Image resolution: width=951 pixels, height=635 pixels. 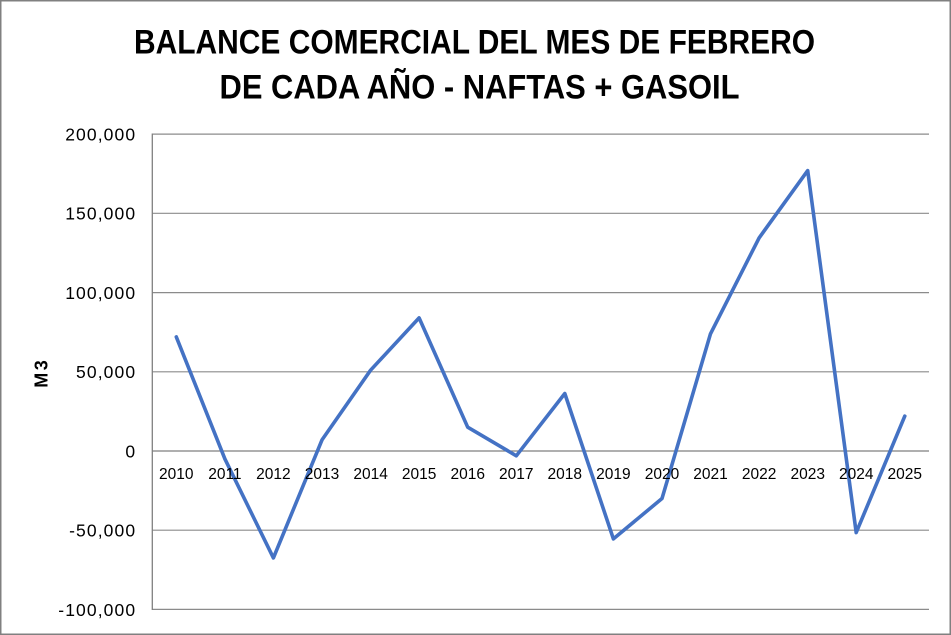 I want to click on svg-text: 100,000, so click(x=100, y=293).